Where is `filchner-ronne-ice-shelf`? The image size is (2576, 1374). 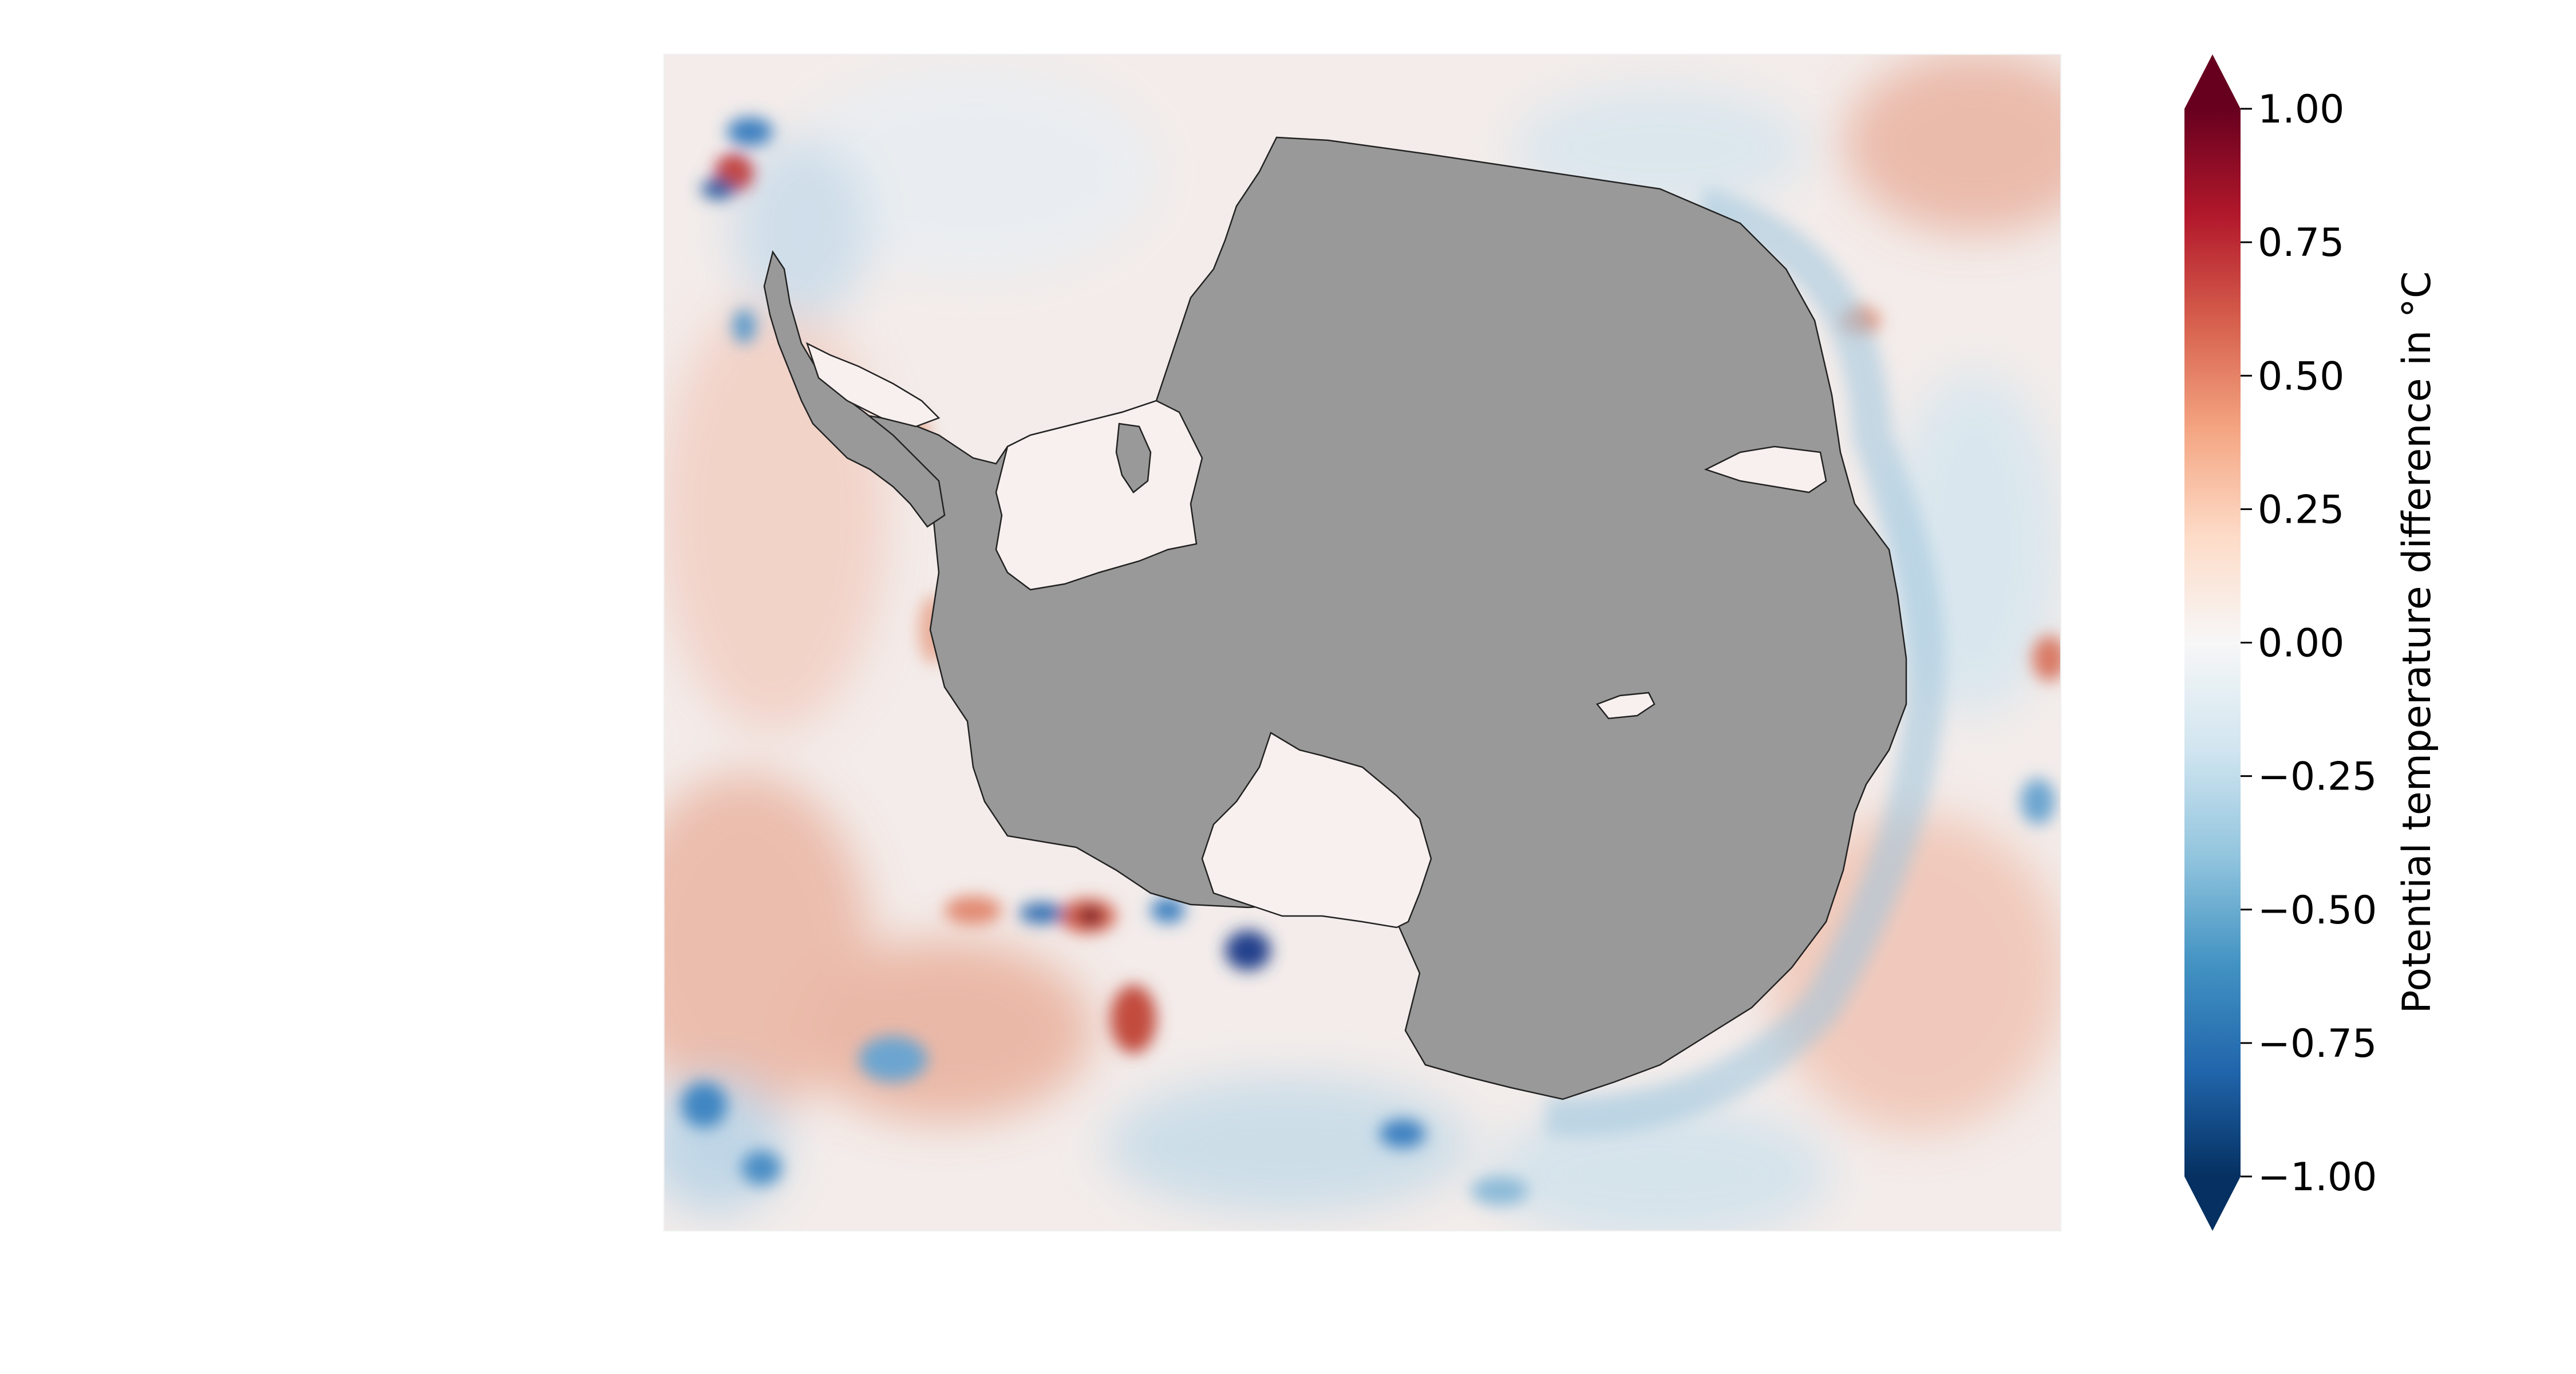
filchner-ronne-ice-shelf is located at coordinates (1099, 495).